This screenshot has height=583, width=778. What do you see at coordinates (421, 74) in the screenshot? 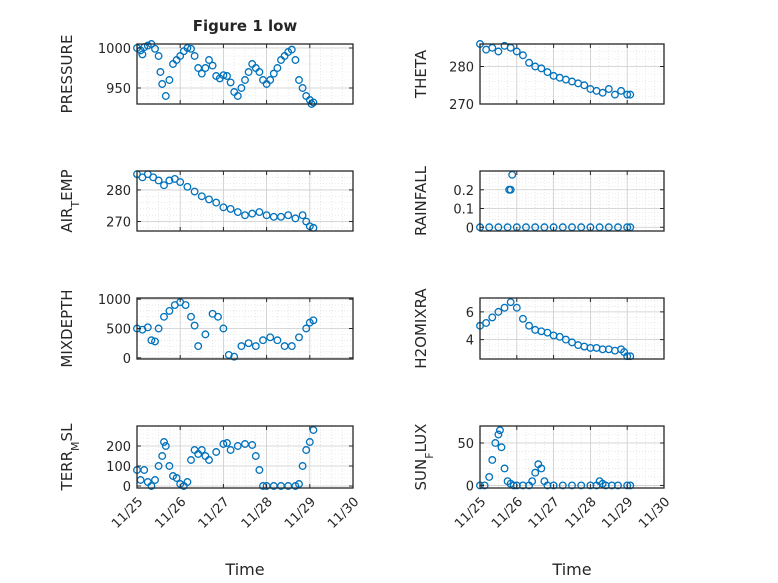
I see `y-axis-label: THETA` at bounding box center [421, 74].